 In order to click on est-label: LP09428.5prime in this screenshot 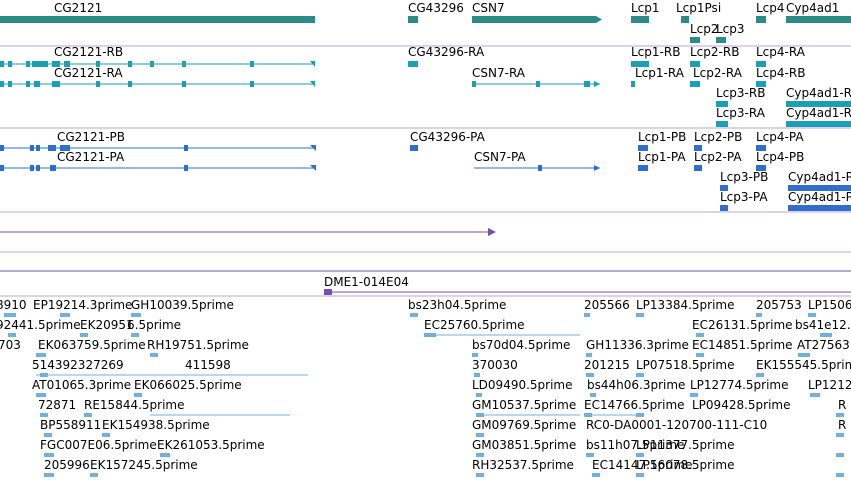, I will do `click(741, 405)`.